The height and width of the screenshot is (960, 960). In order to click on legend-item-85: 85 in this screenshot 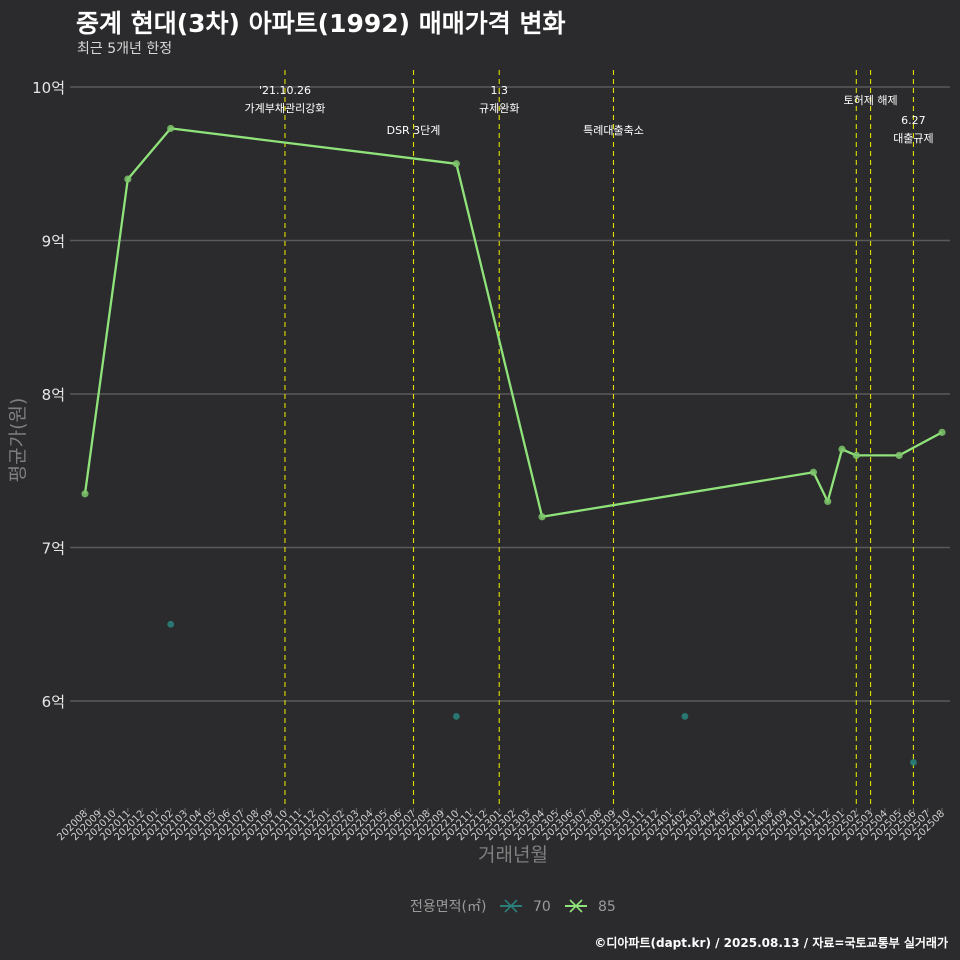, I will do `click(590, 907)`.